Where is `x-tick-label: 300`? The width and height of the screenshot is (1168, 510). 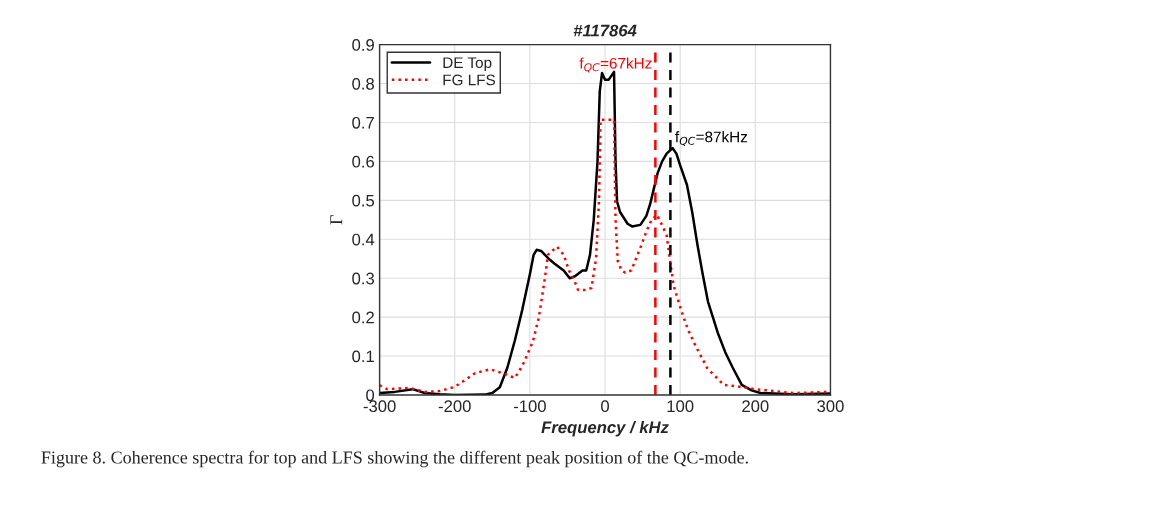
x-tick-label: 300 is located at coordinates (830, 406).